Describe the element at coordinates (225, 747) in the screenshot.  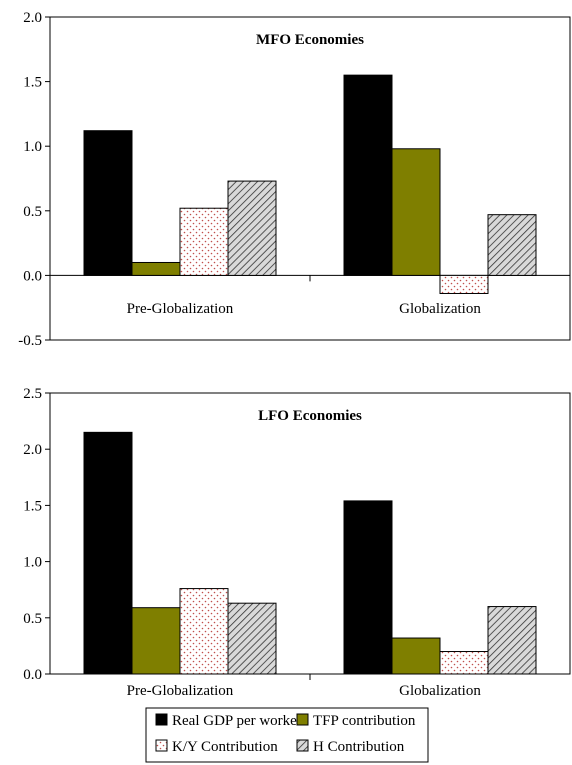
I see `legend-label: K/Y Contribution` at that location.